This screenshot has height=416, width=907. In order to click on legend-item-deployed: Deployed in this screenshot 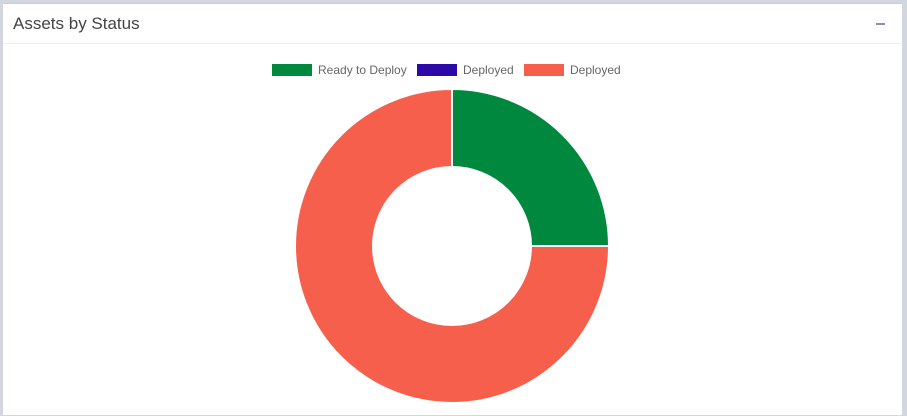, I will do `click(465, 70)`.